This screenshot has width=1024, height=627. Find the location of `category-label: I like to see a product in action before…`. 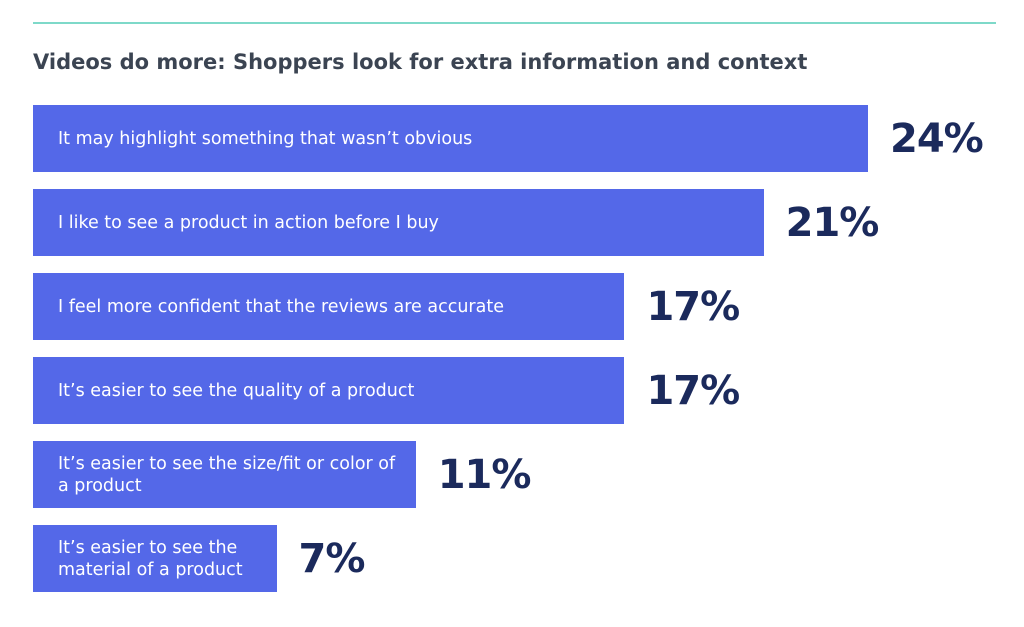

category-label: I like to see a product in action before… is located at coordinates (248, 222).